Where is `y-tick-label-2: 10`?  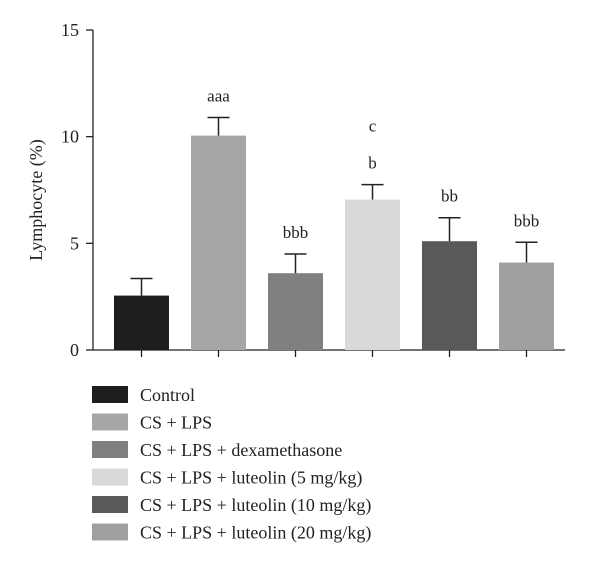
y-tick-label-2: 10 is located at coordinates (70, 137).